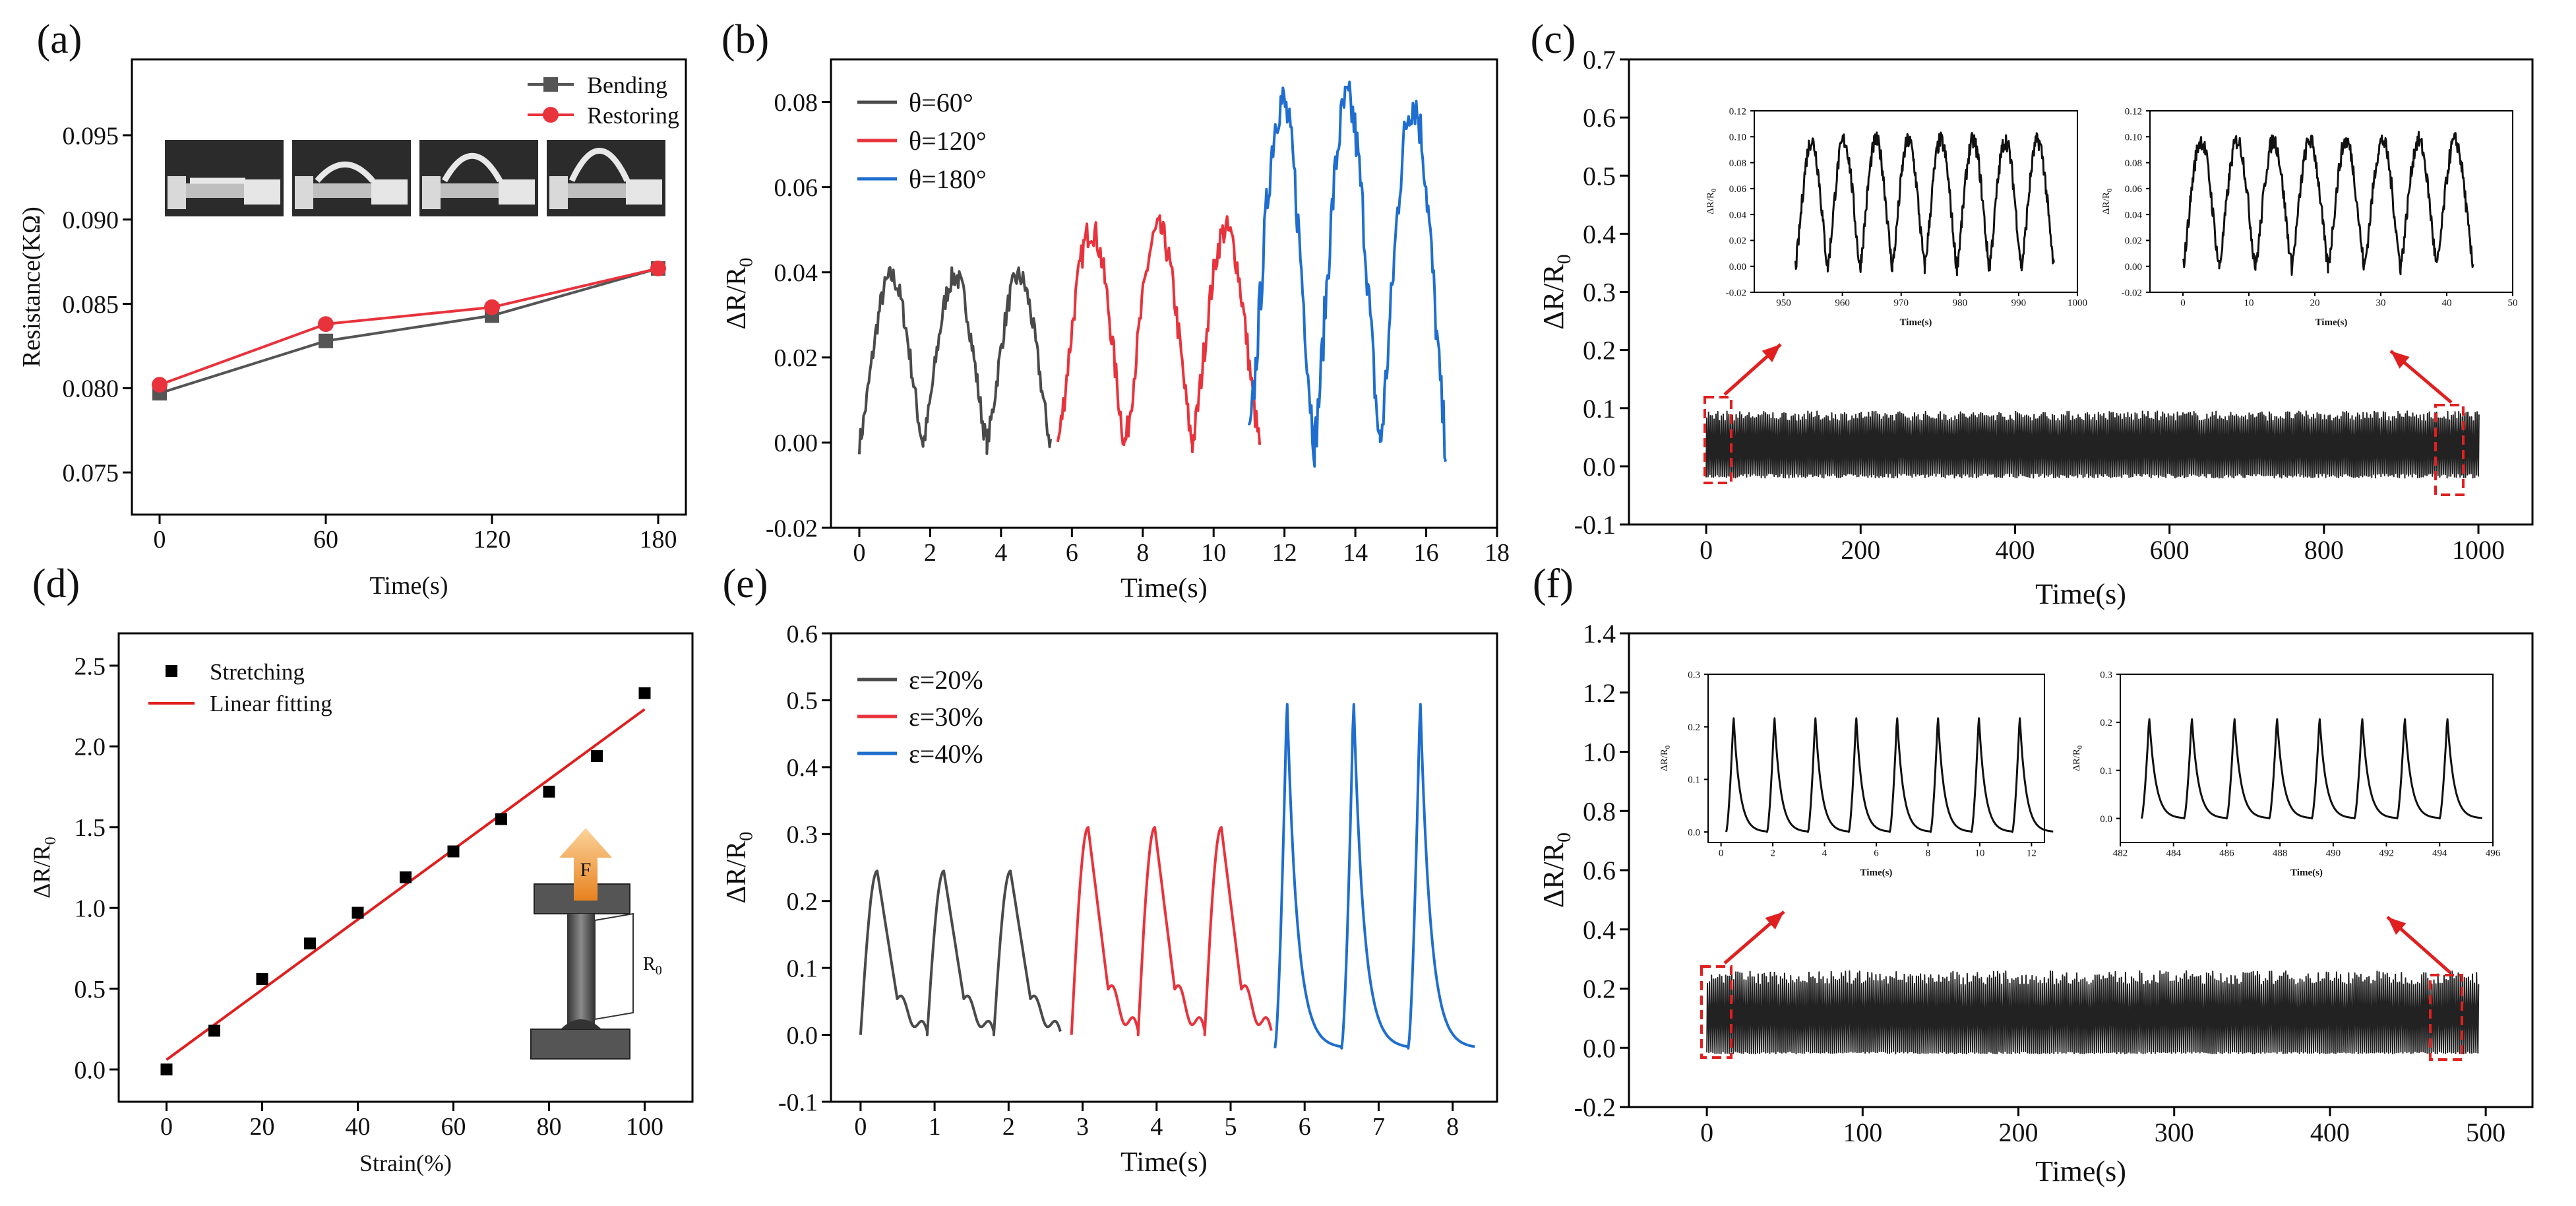  I want to click on y-tick-label: 1.2, so click(1599, 693).